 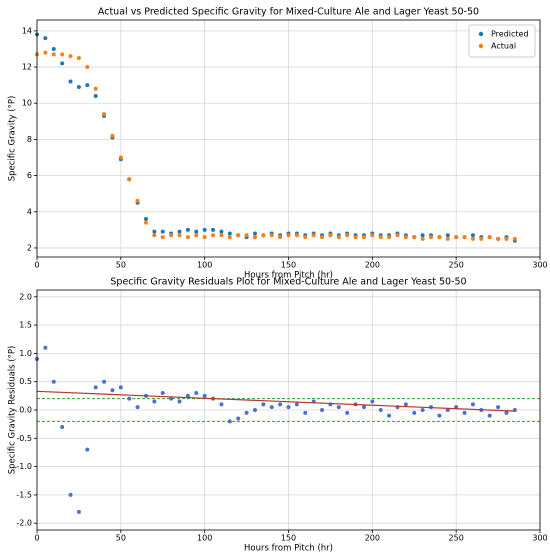 What do you see at coordinates (25, 296) in the screenshot?
I see `y-tick-label: 2.0` at bounding box center [25, 296].